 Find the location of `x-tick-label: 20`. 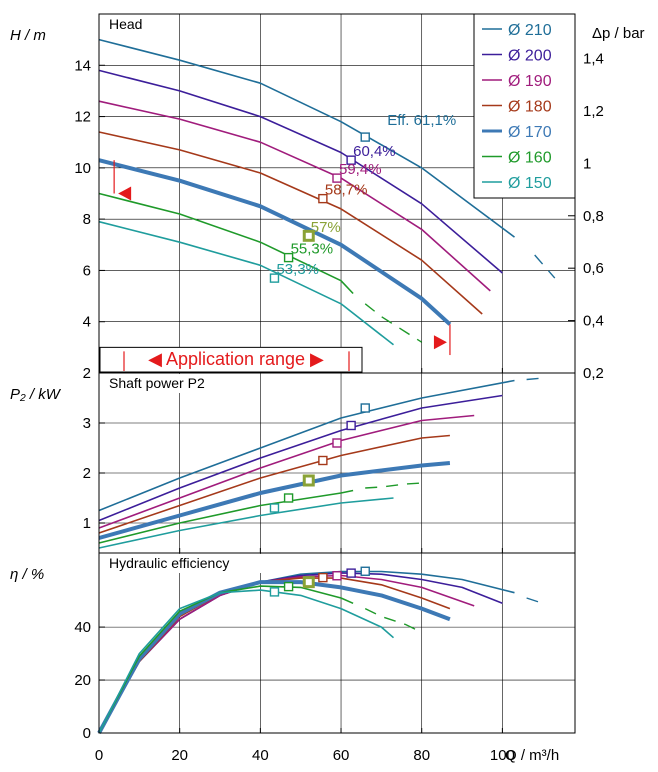

x-tick-label: 20 is located at coordinates (179, 755).